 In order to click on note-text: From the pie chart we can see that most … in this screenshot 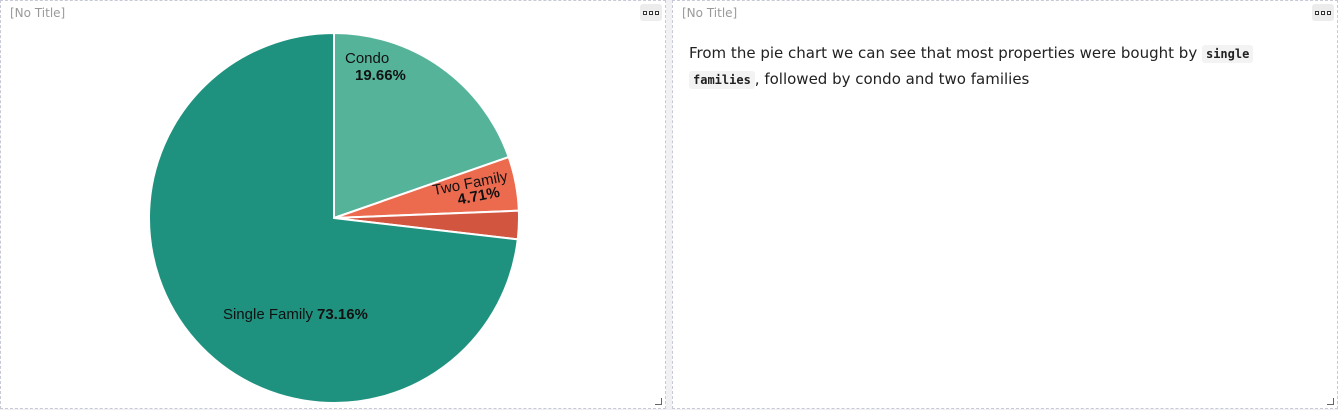, I will do `click(989, 67)`.